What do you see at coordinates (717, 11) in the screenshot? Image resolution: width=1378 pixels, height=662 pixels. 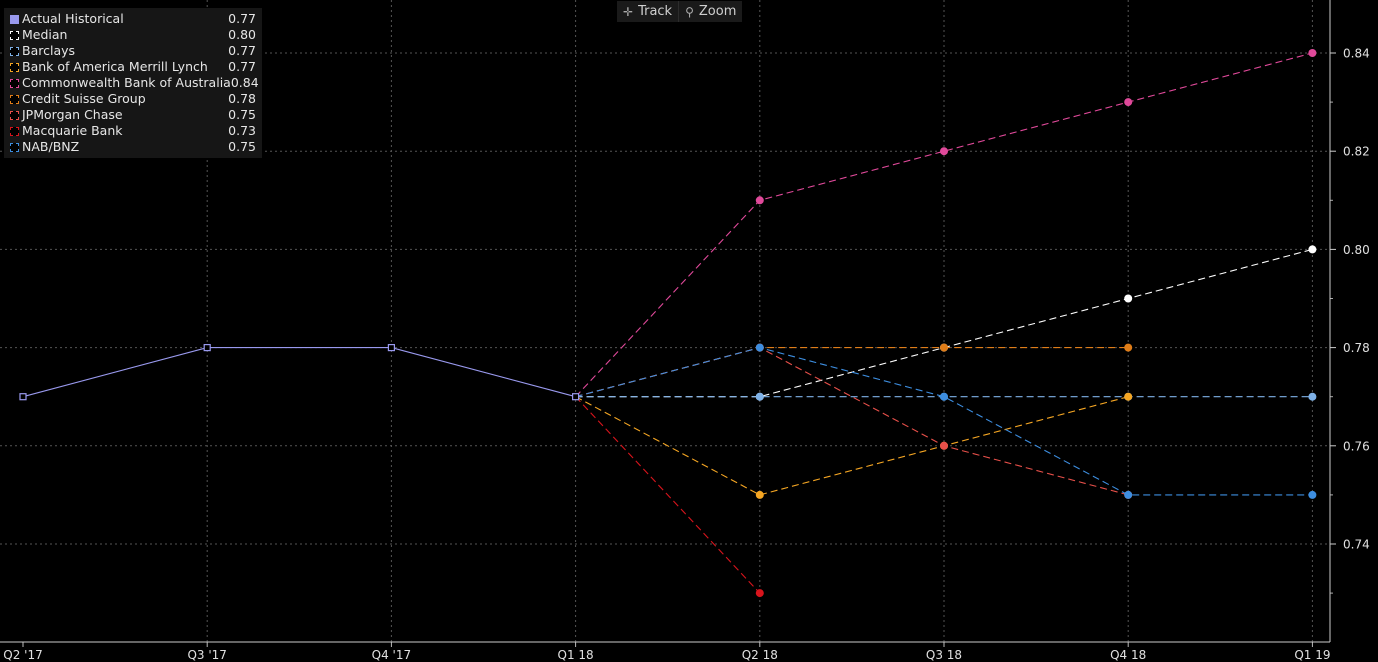 I see `zoom-label: Zoom` at bounding box center [717, 11].